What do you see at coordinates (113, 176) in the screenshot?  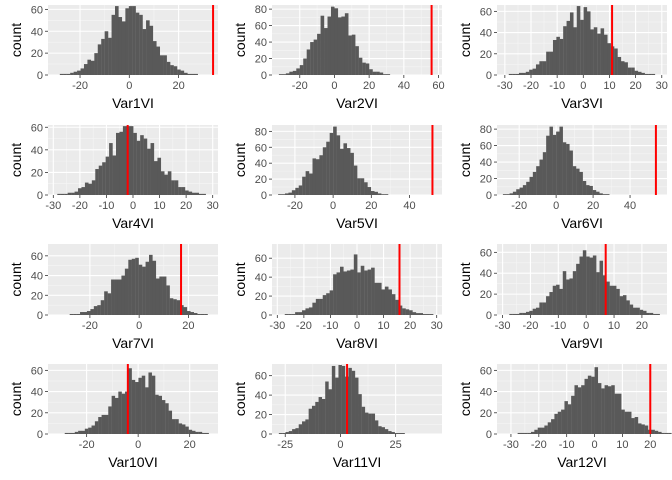 I see `histogram-panel-4: 0 20 40 60 -30 -20 -10 0 10 20 30 Var4VI count` at bounding box center [113, 176].